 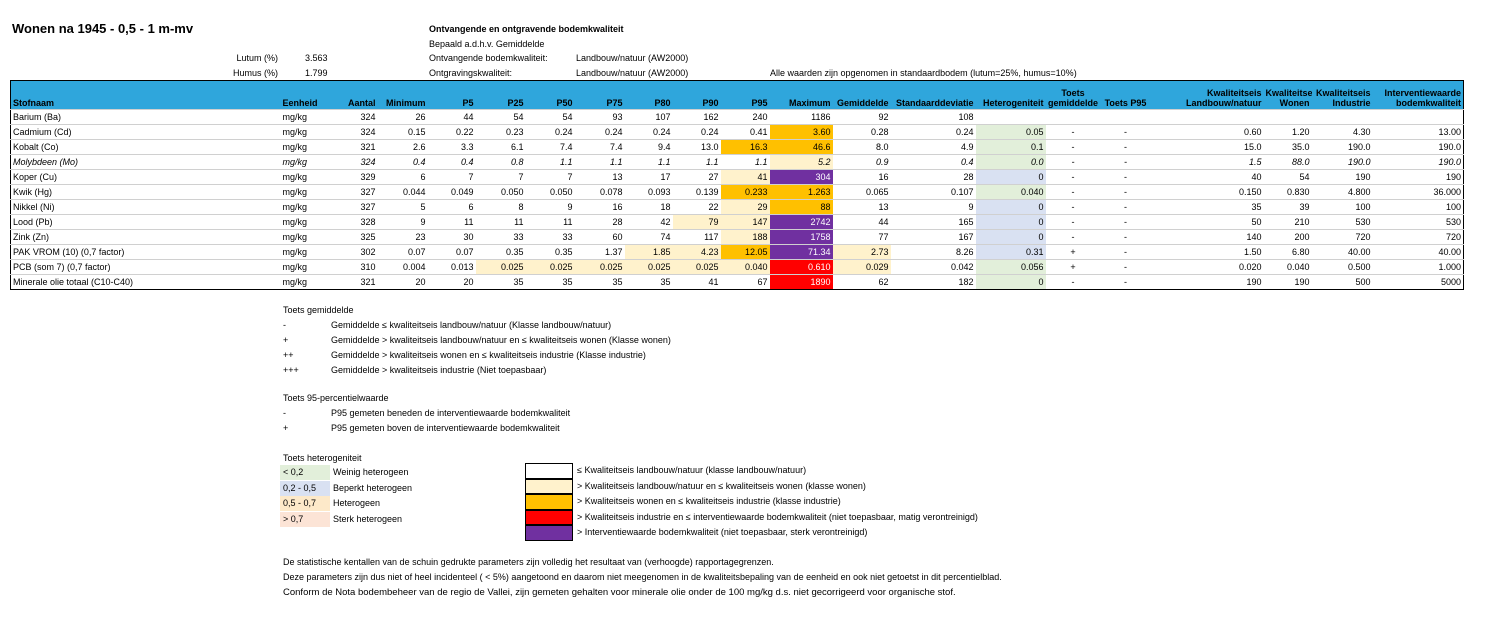 What do you see at coordinates (648, 252) in the screenshot?
I see `cell: 1.85` at bounding box center [648, 252].